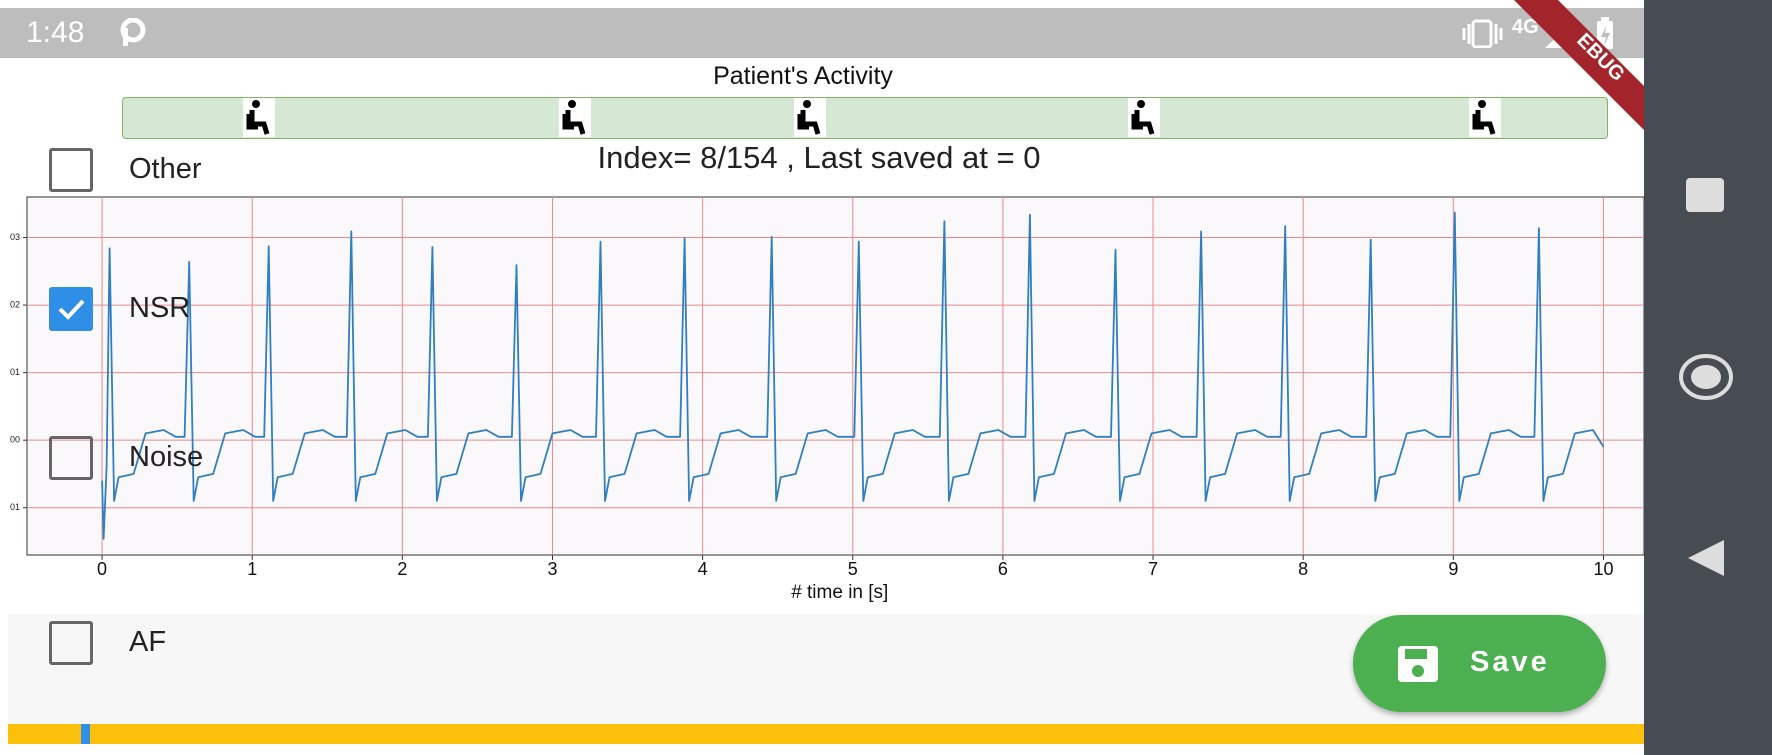 The height and width of the screenshot is (755, 1772). I want to click on activity-bar, so click(865, 118).